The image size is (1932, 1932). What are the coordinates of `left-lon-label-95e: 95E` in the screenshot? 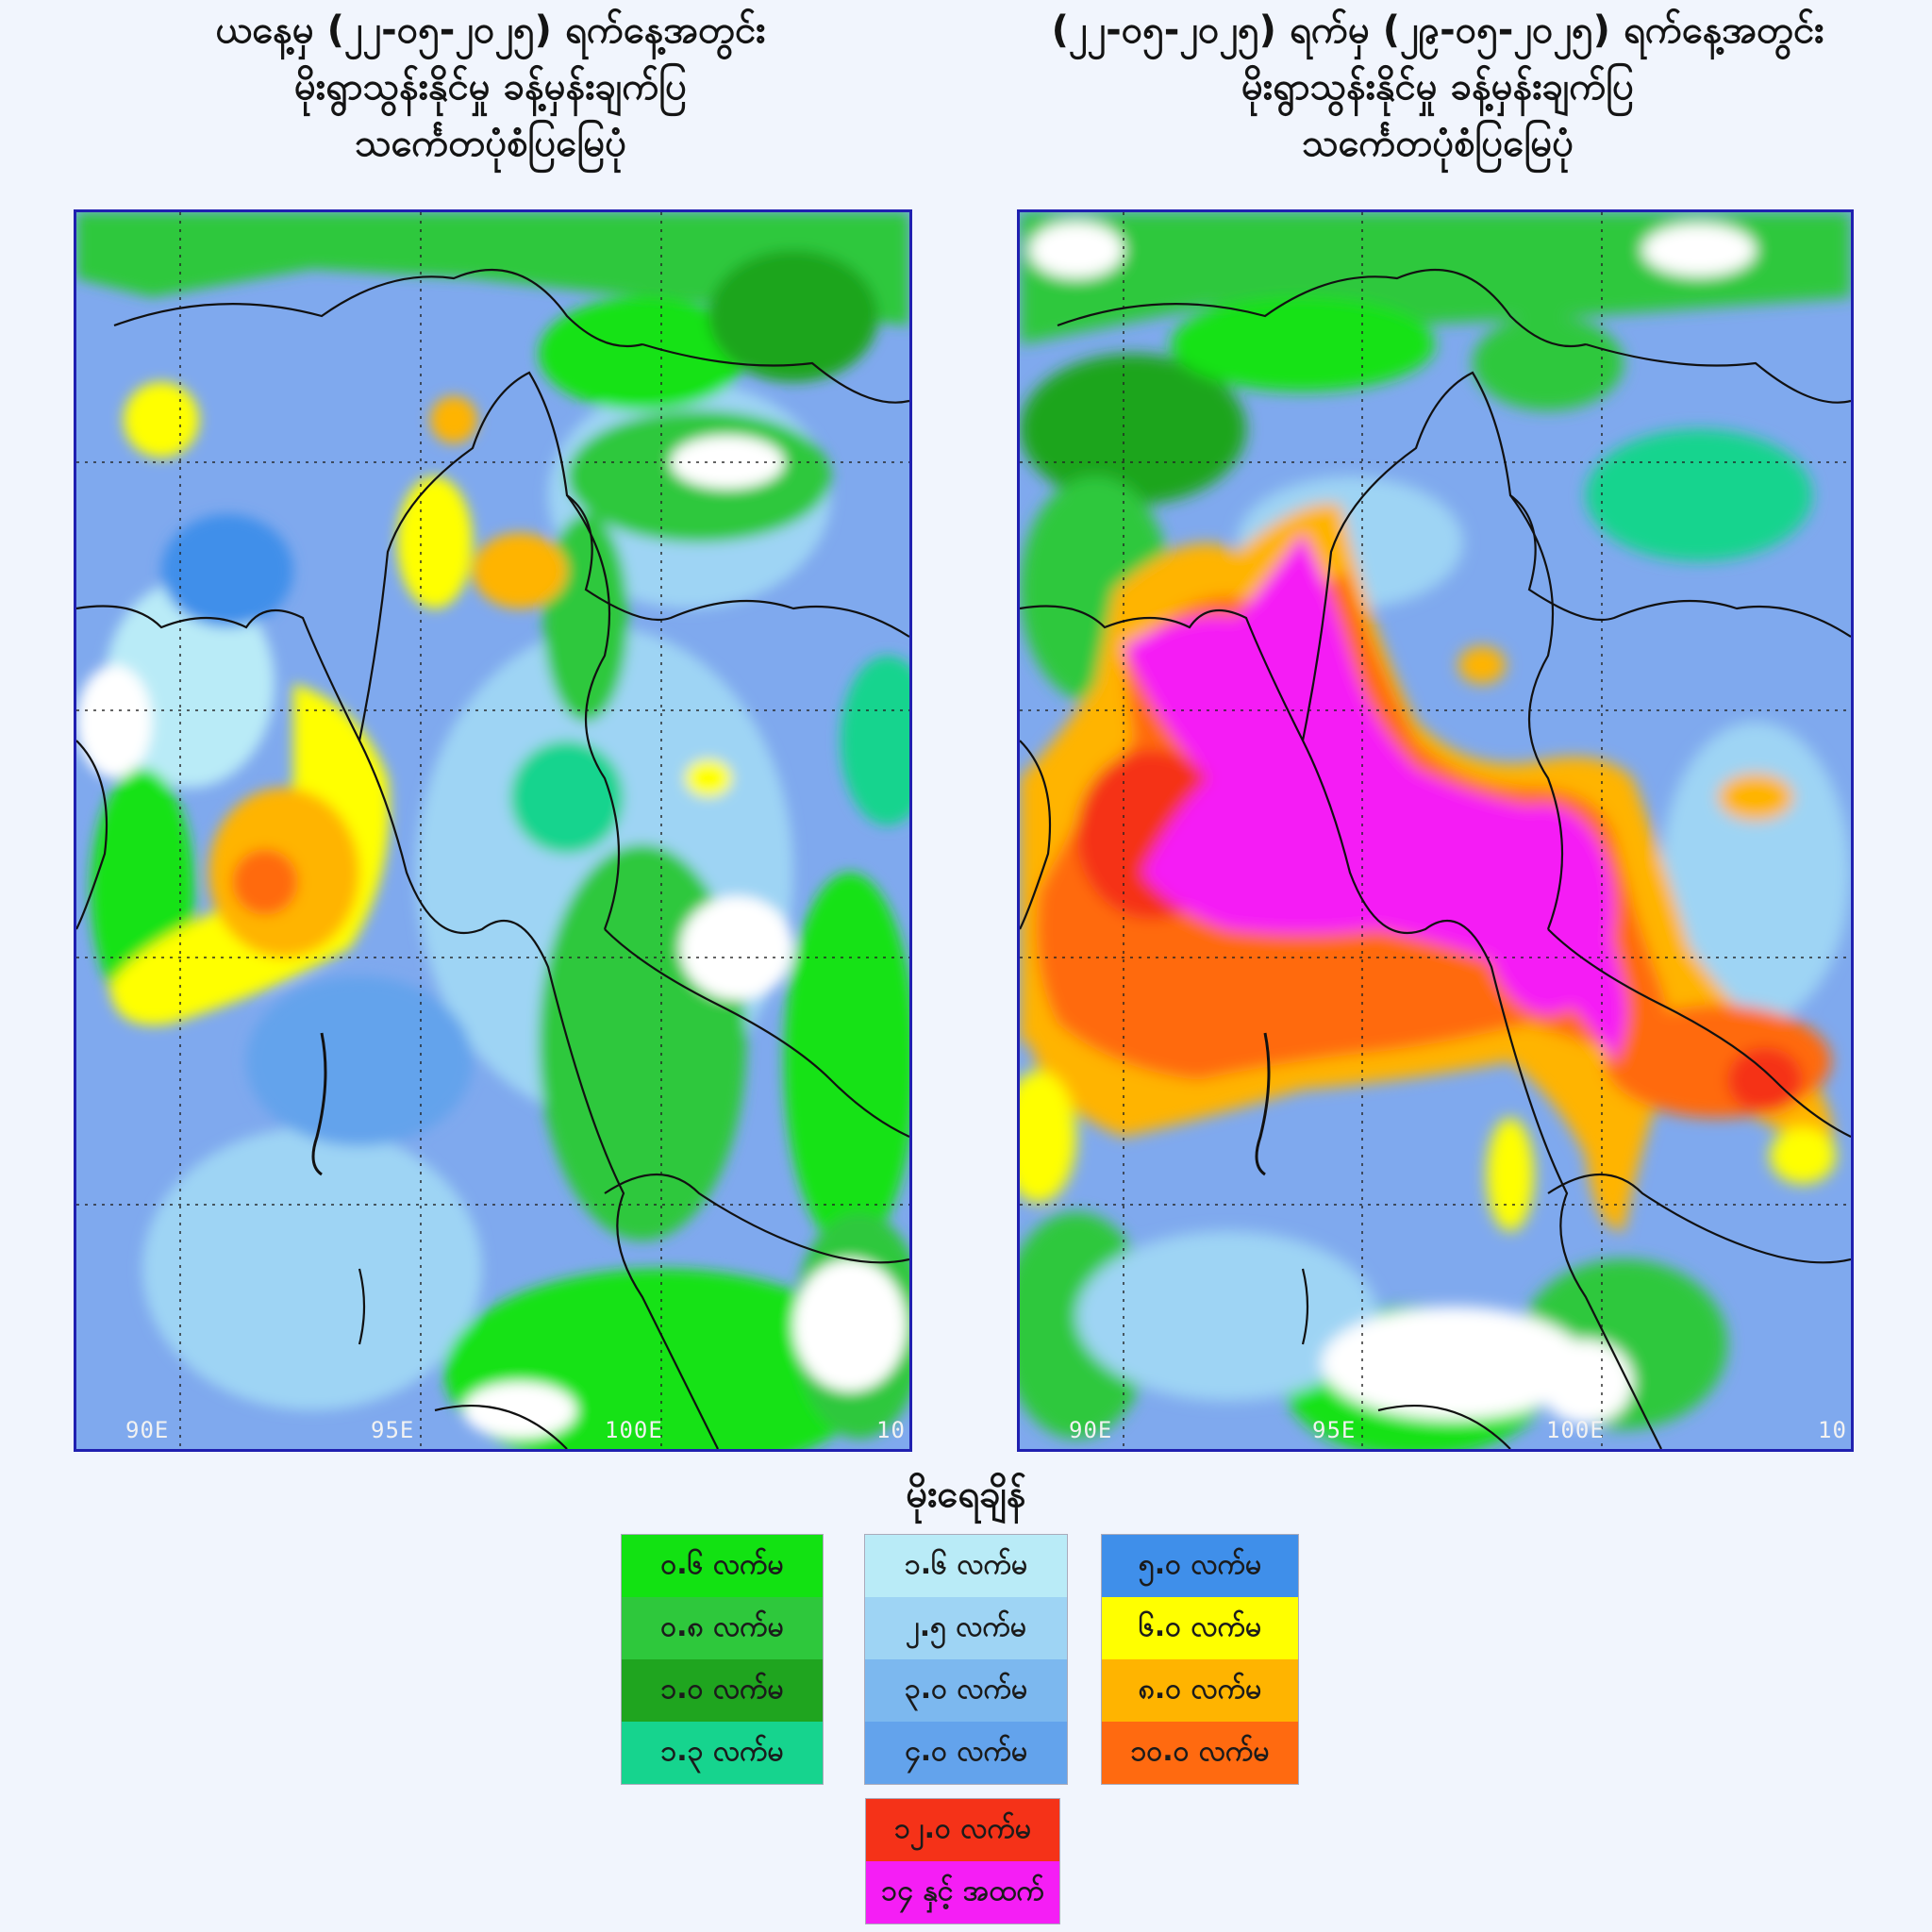 It's located at (393, 1430).